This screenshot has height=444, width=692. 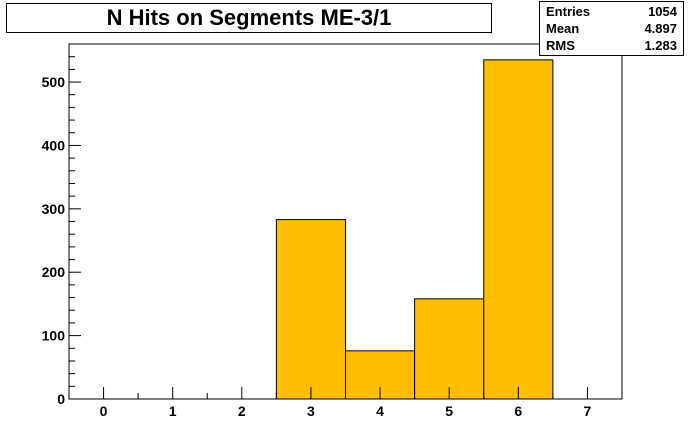 I want to click on y-tick-label: 0, so click(x=61, y=399).